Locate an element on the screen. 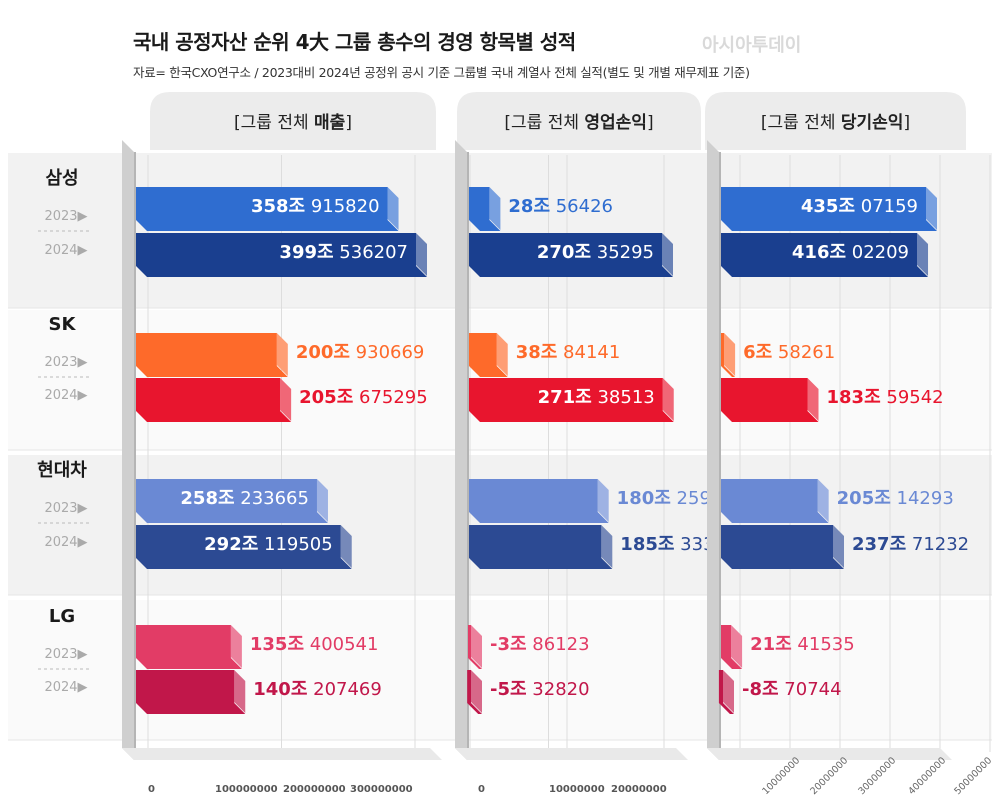 The width and height of the screenshot is (1000, 807). data-label: 205조 14293 is located at coordinates (895, 498).